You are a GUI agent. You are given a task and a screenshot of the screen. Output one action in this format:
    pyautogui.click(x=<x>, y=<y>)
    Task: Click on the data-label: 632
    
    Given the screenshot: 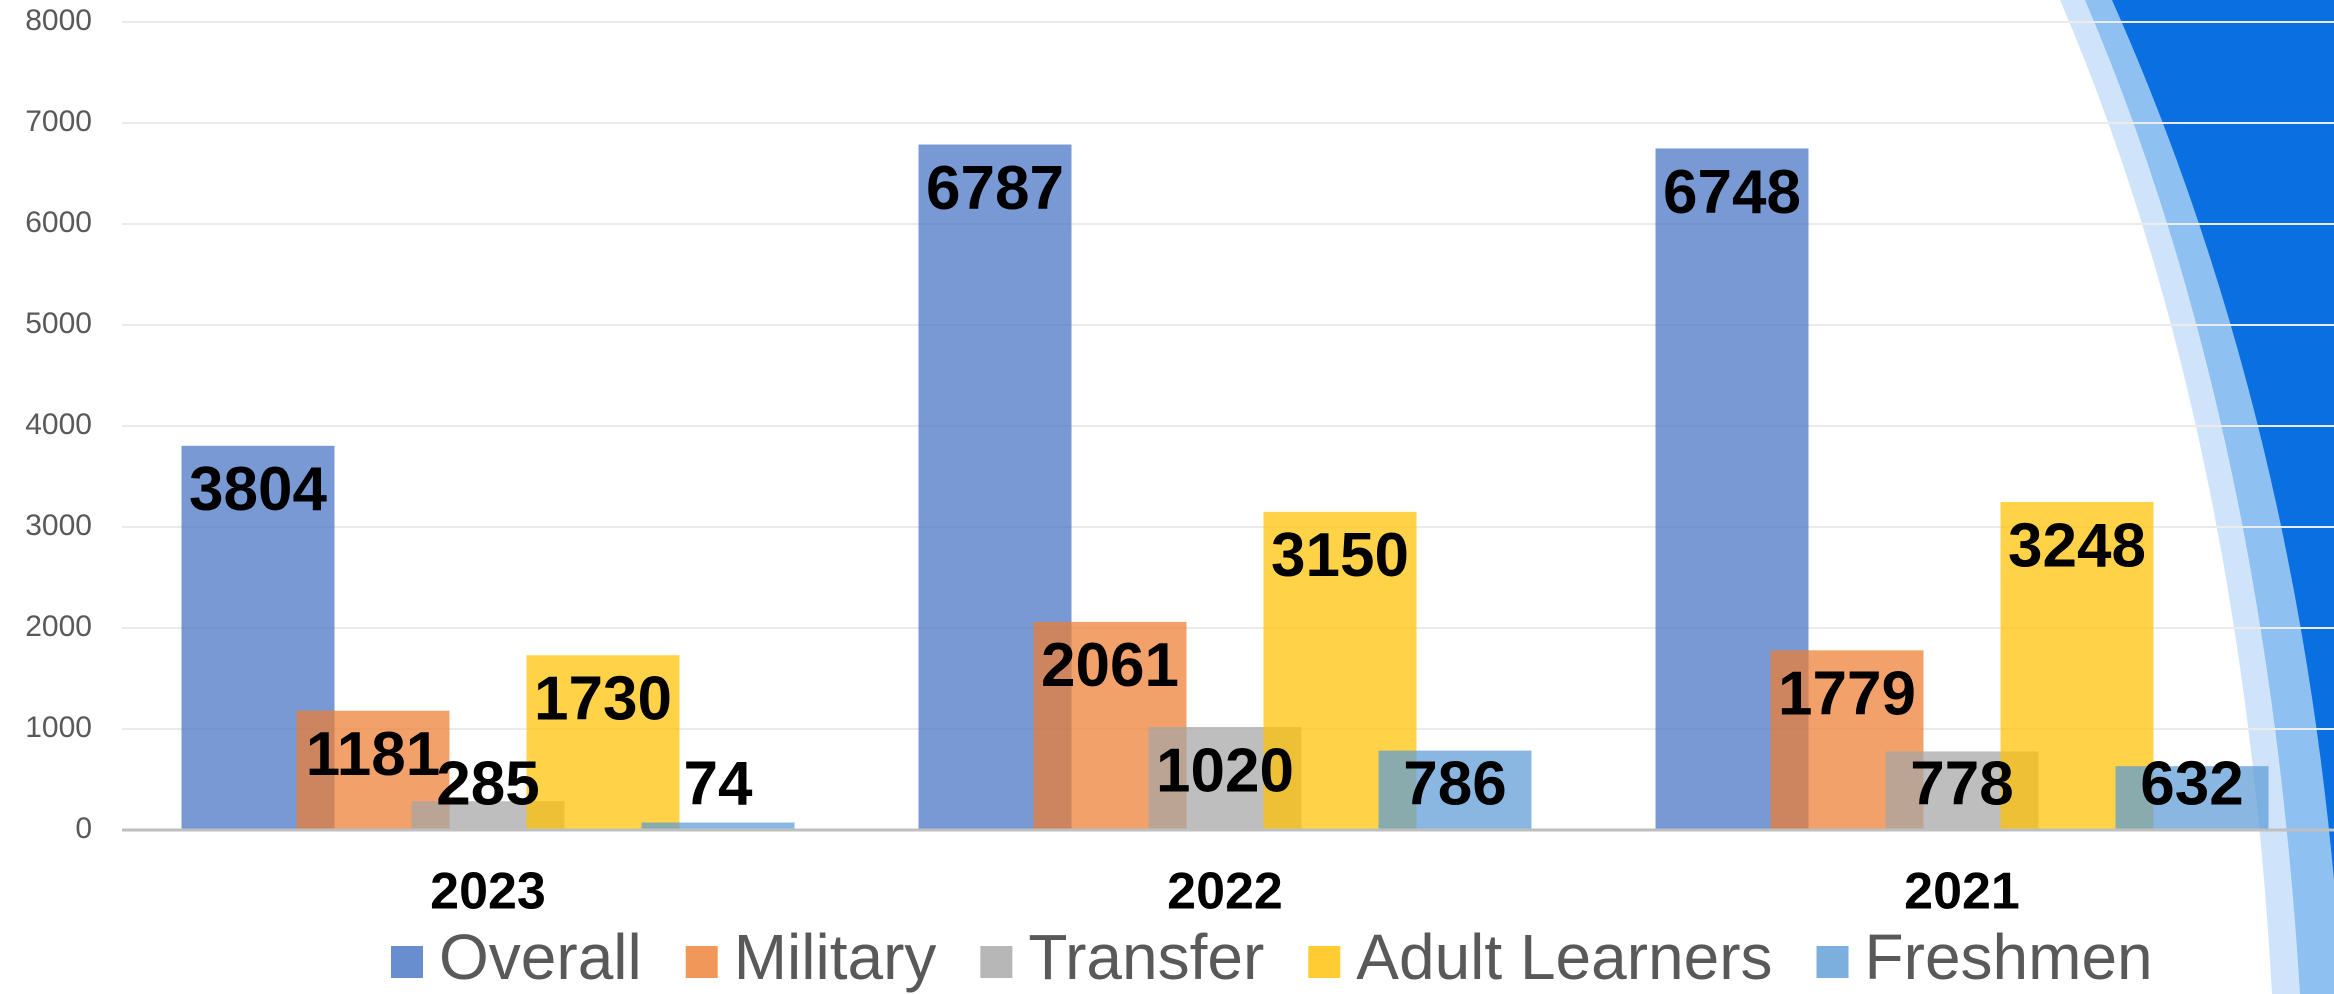 What is the action you would take?
    pyautogui.click(x=2191, y=783)
    